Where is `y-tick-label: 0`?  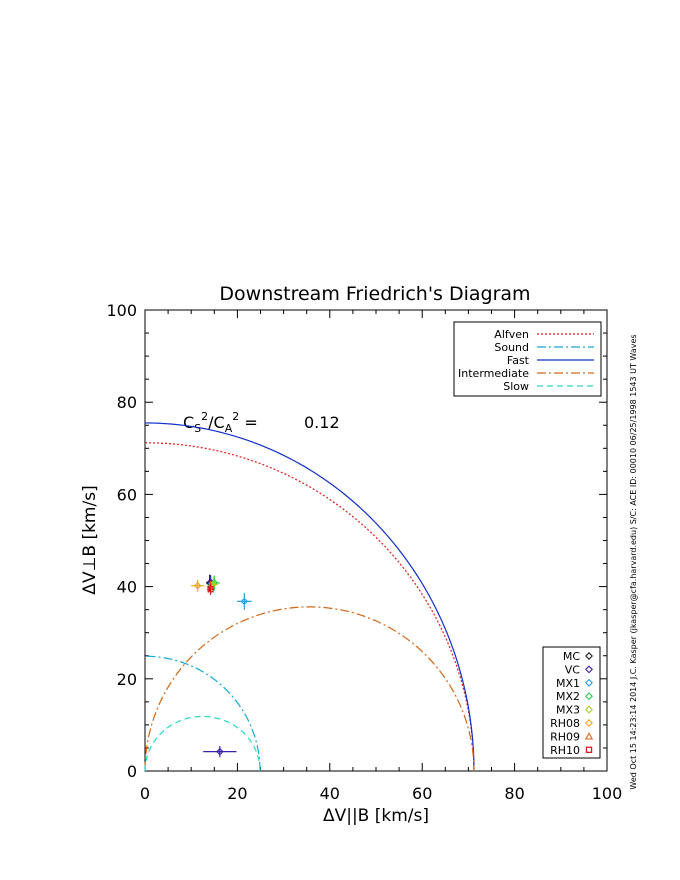 y-tick-label: 0 is located at coordinates (132, 771).